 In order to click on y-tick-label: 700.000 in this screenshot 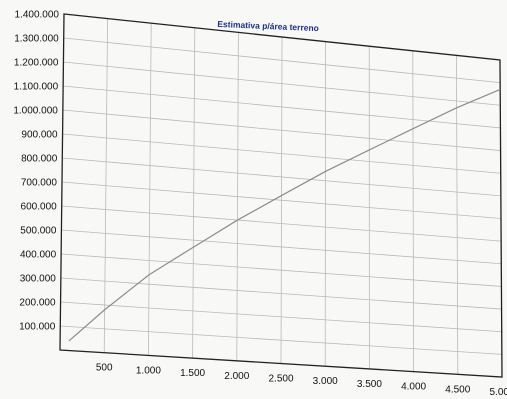, I will do `click(39, 183)`.